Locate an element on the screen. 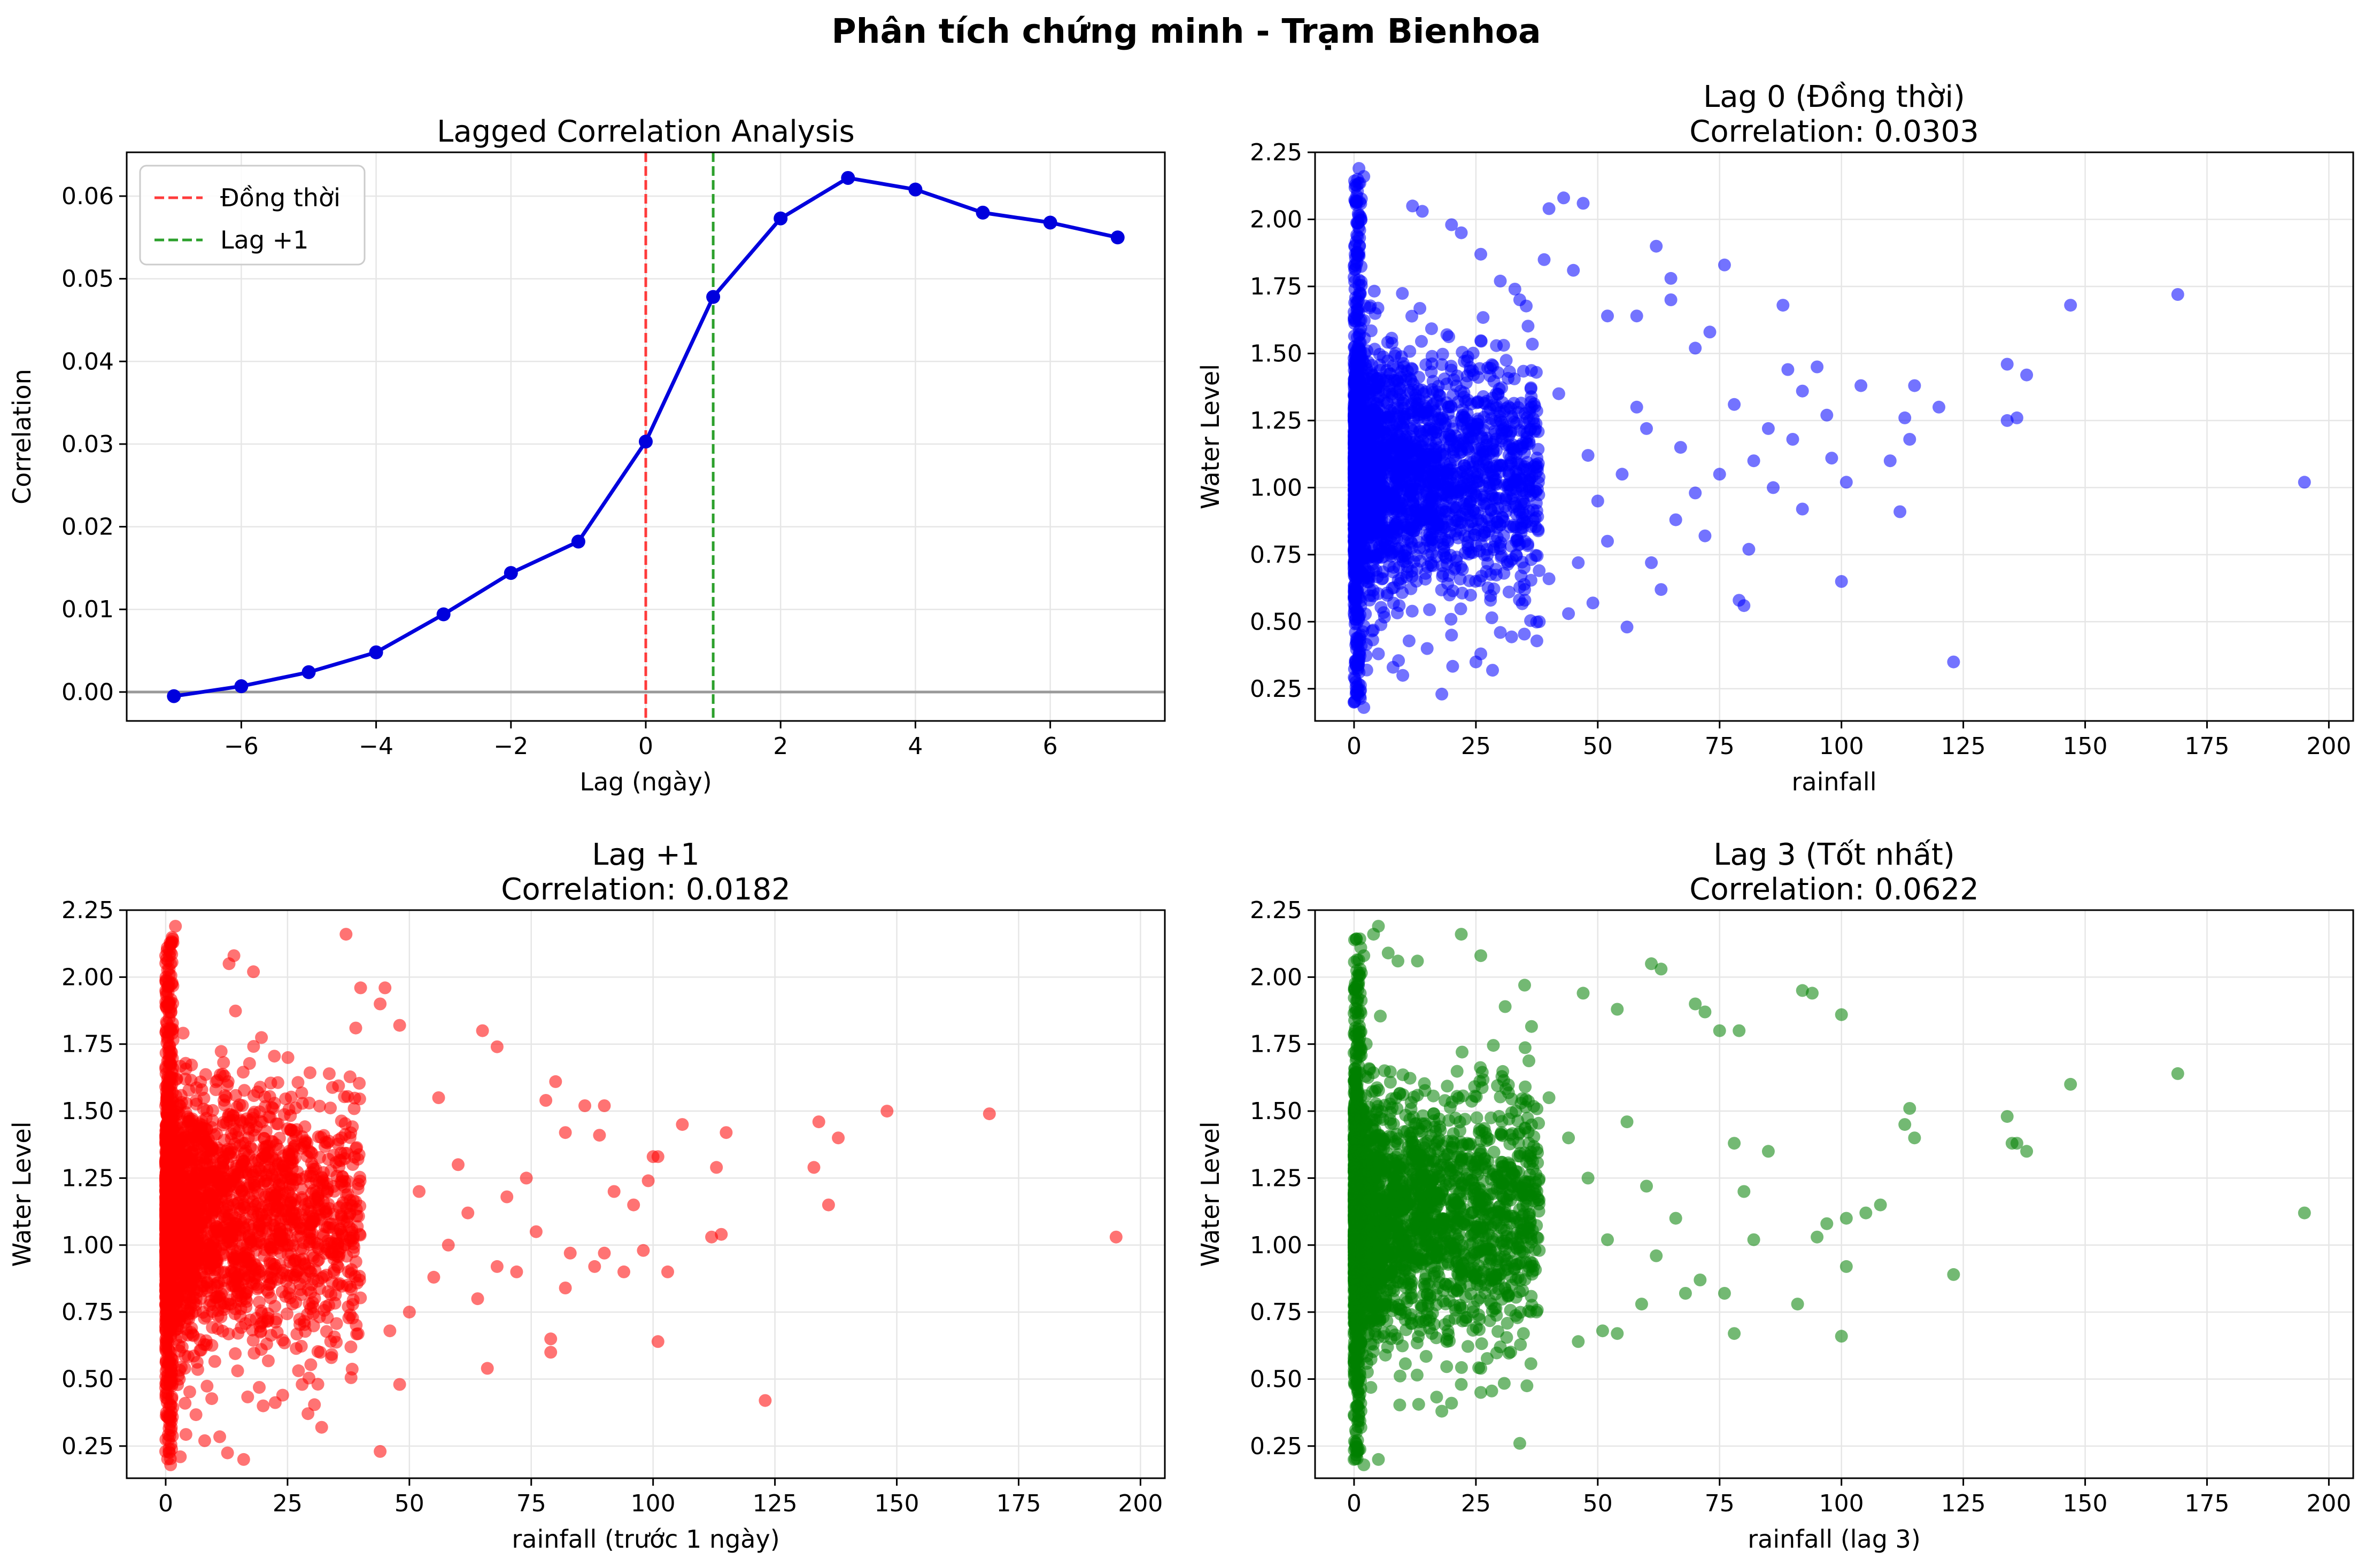 This screenshot has width=2373, height=1568. x-tick-label: 4 is located at coordinates (915, 747).